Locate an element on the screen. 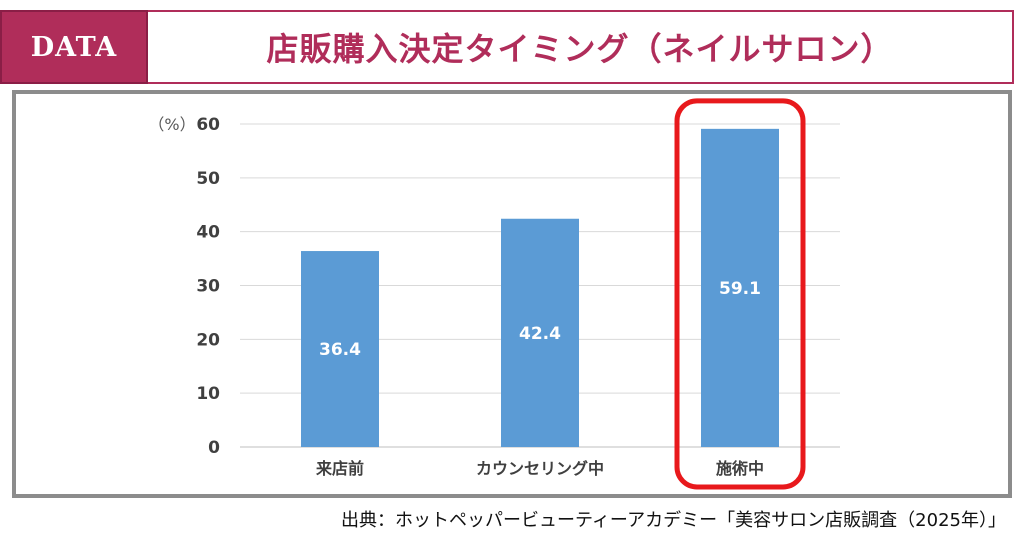  x-axis-labels: 来店前 カウンセリング中 施術中 is located at coordinates (539, 468).